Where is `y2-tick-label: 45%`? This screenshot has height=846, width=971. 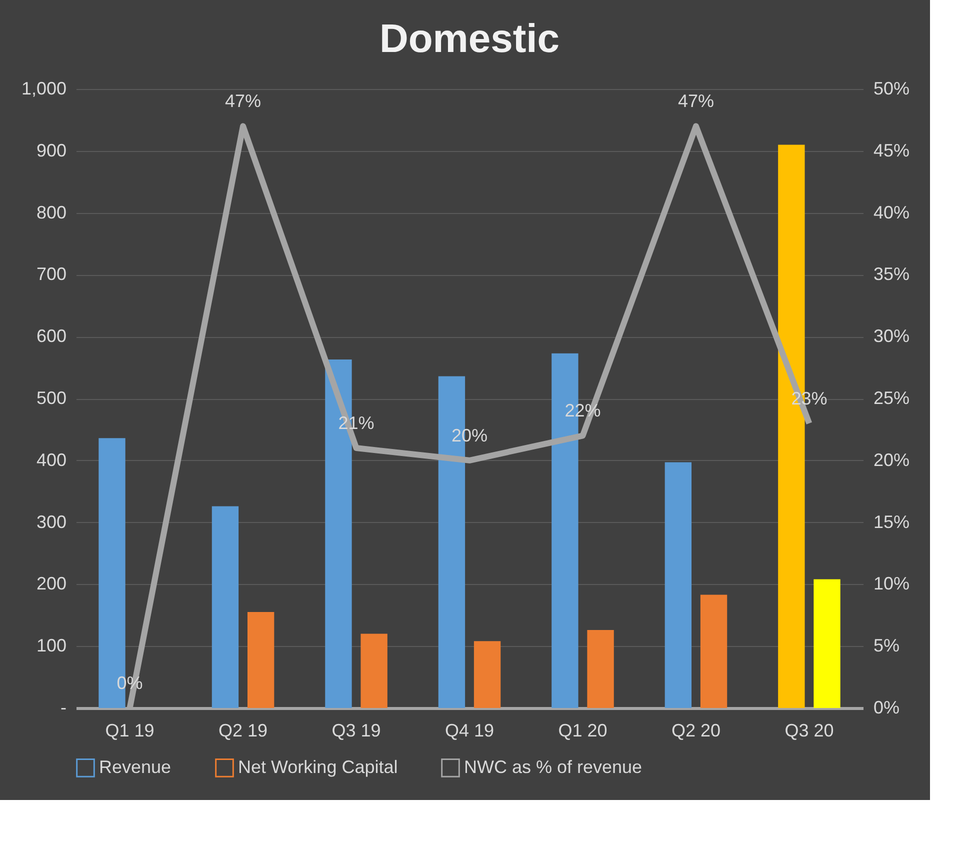 y2-tick-label: 45% is located at coordinates (892, 150).